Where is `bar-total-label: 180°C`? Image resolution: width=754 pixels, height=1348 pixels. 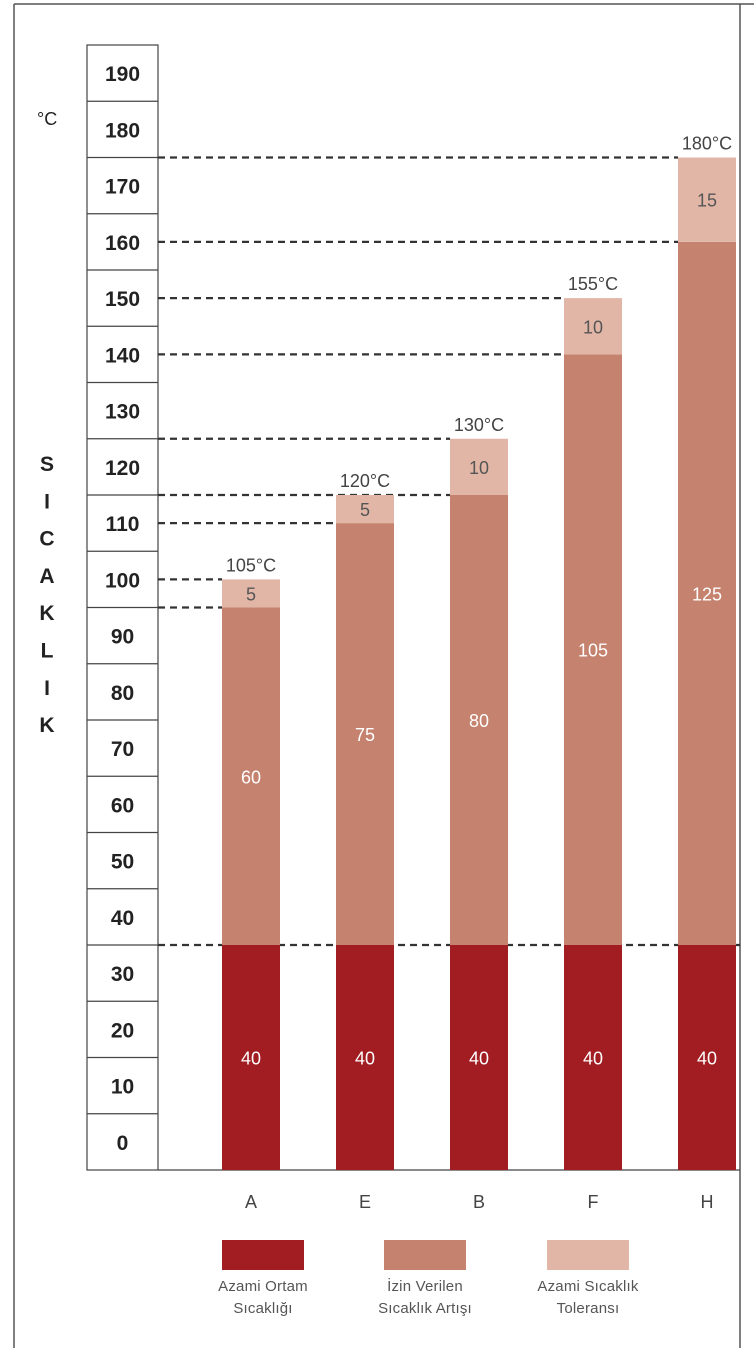 bar-total-label: 180°C is located at coordinates (707, 144).